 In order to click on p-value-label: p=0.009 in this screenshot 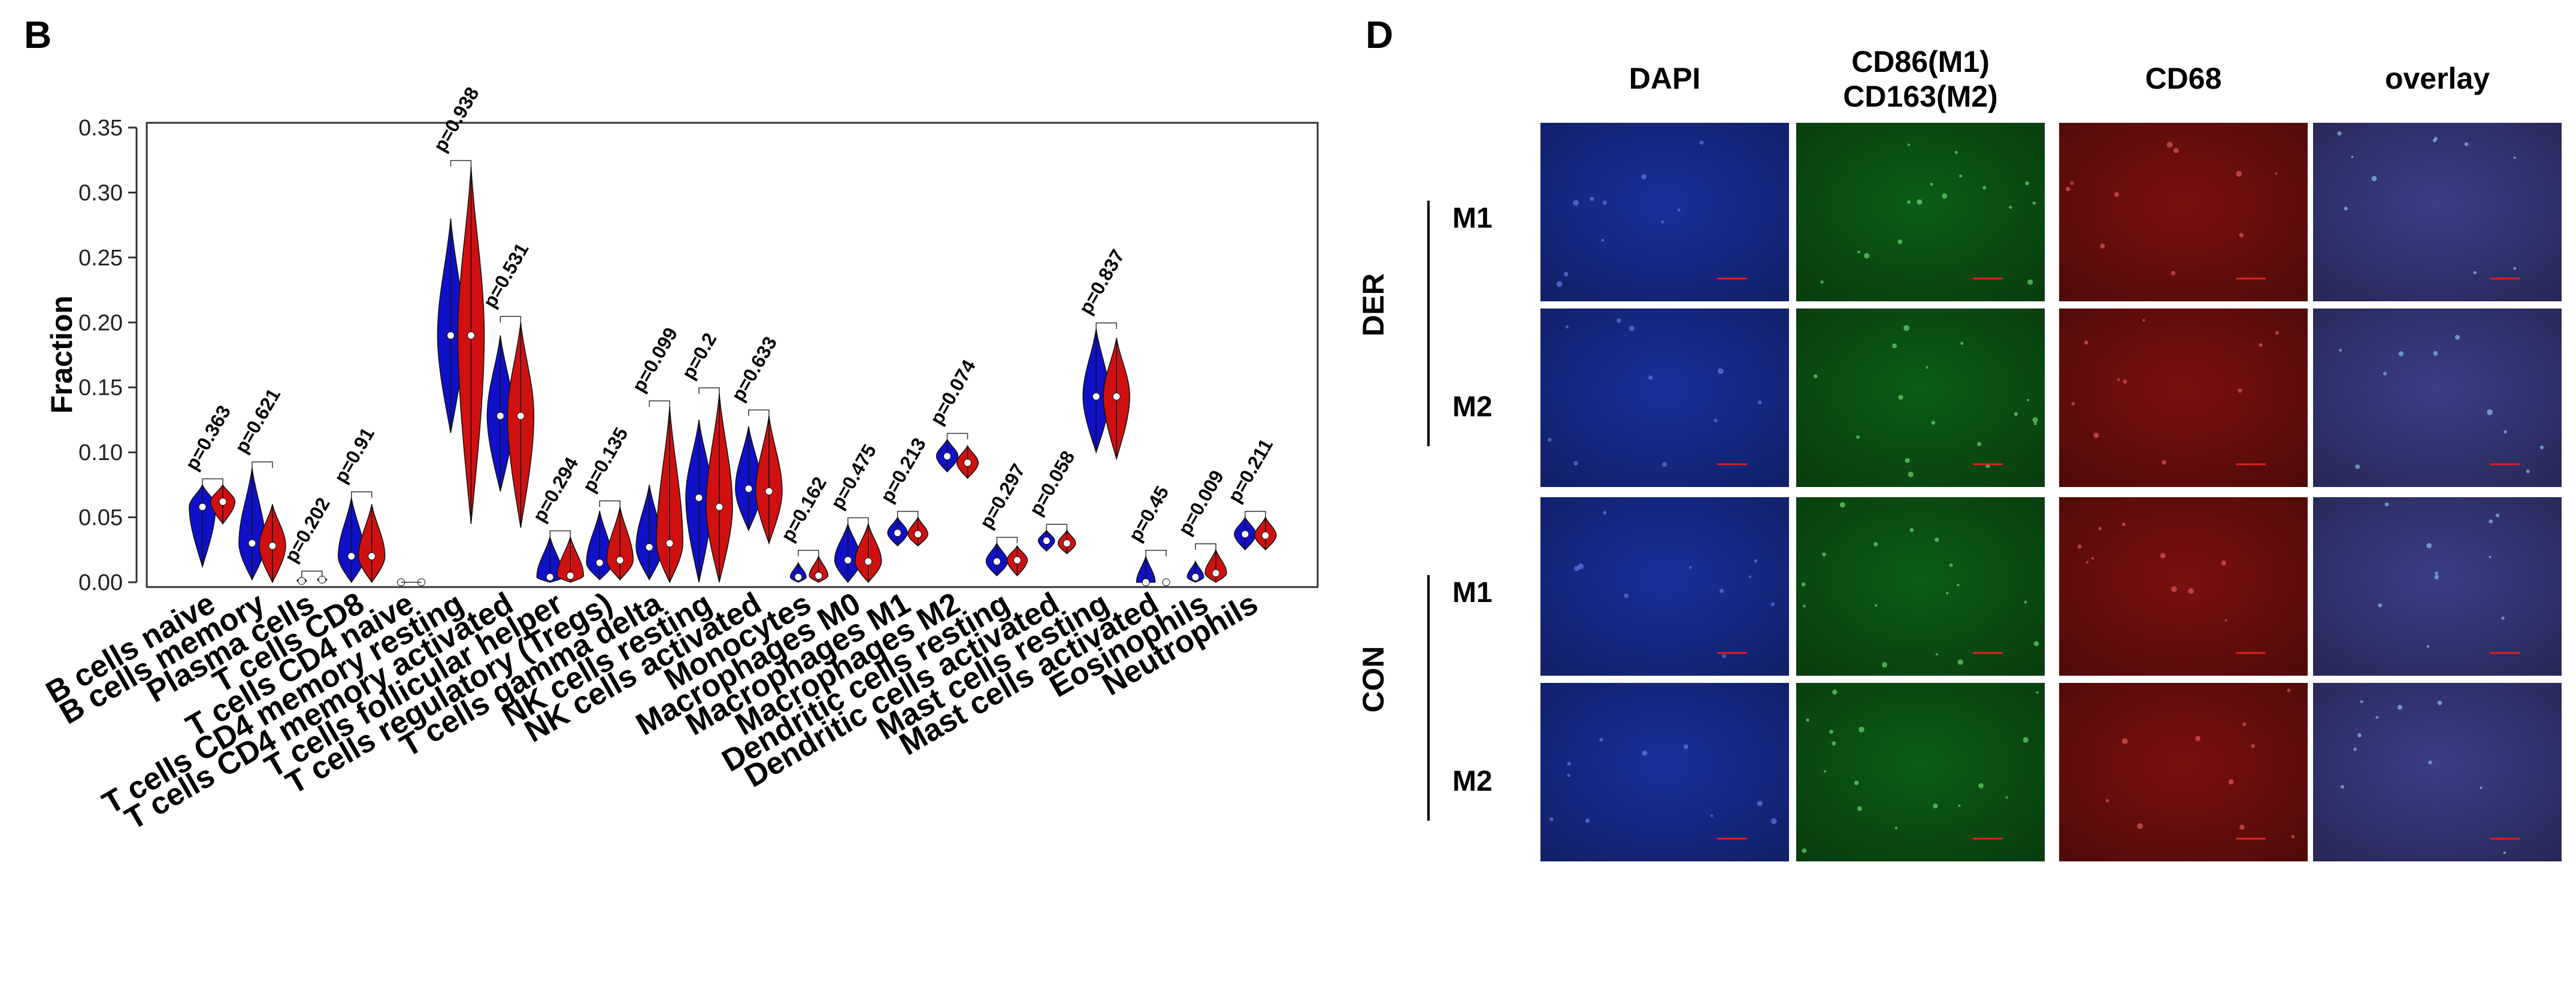, I will do `click(1201, 503)`.